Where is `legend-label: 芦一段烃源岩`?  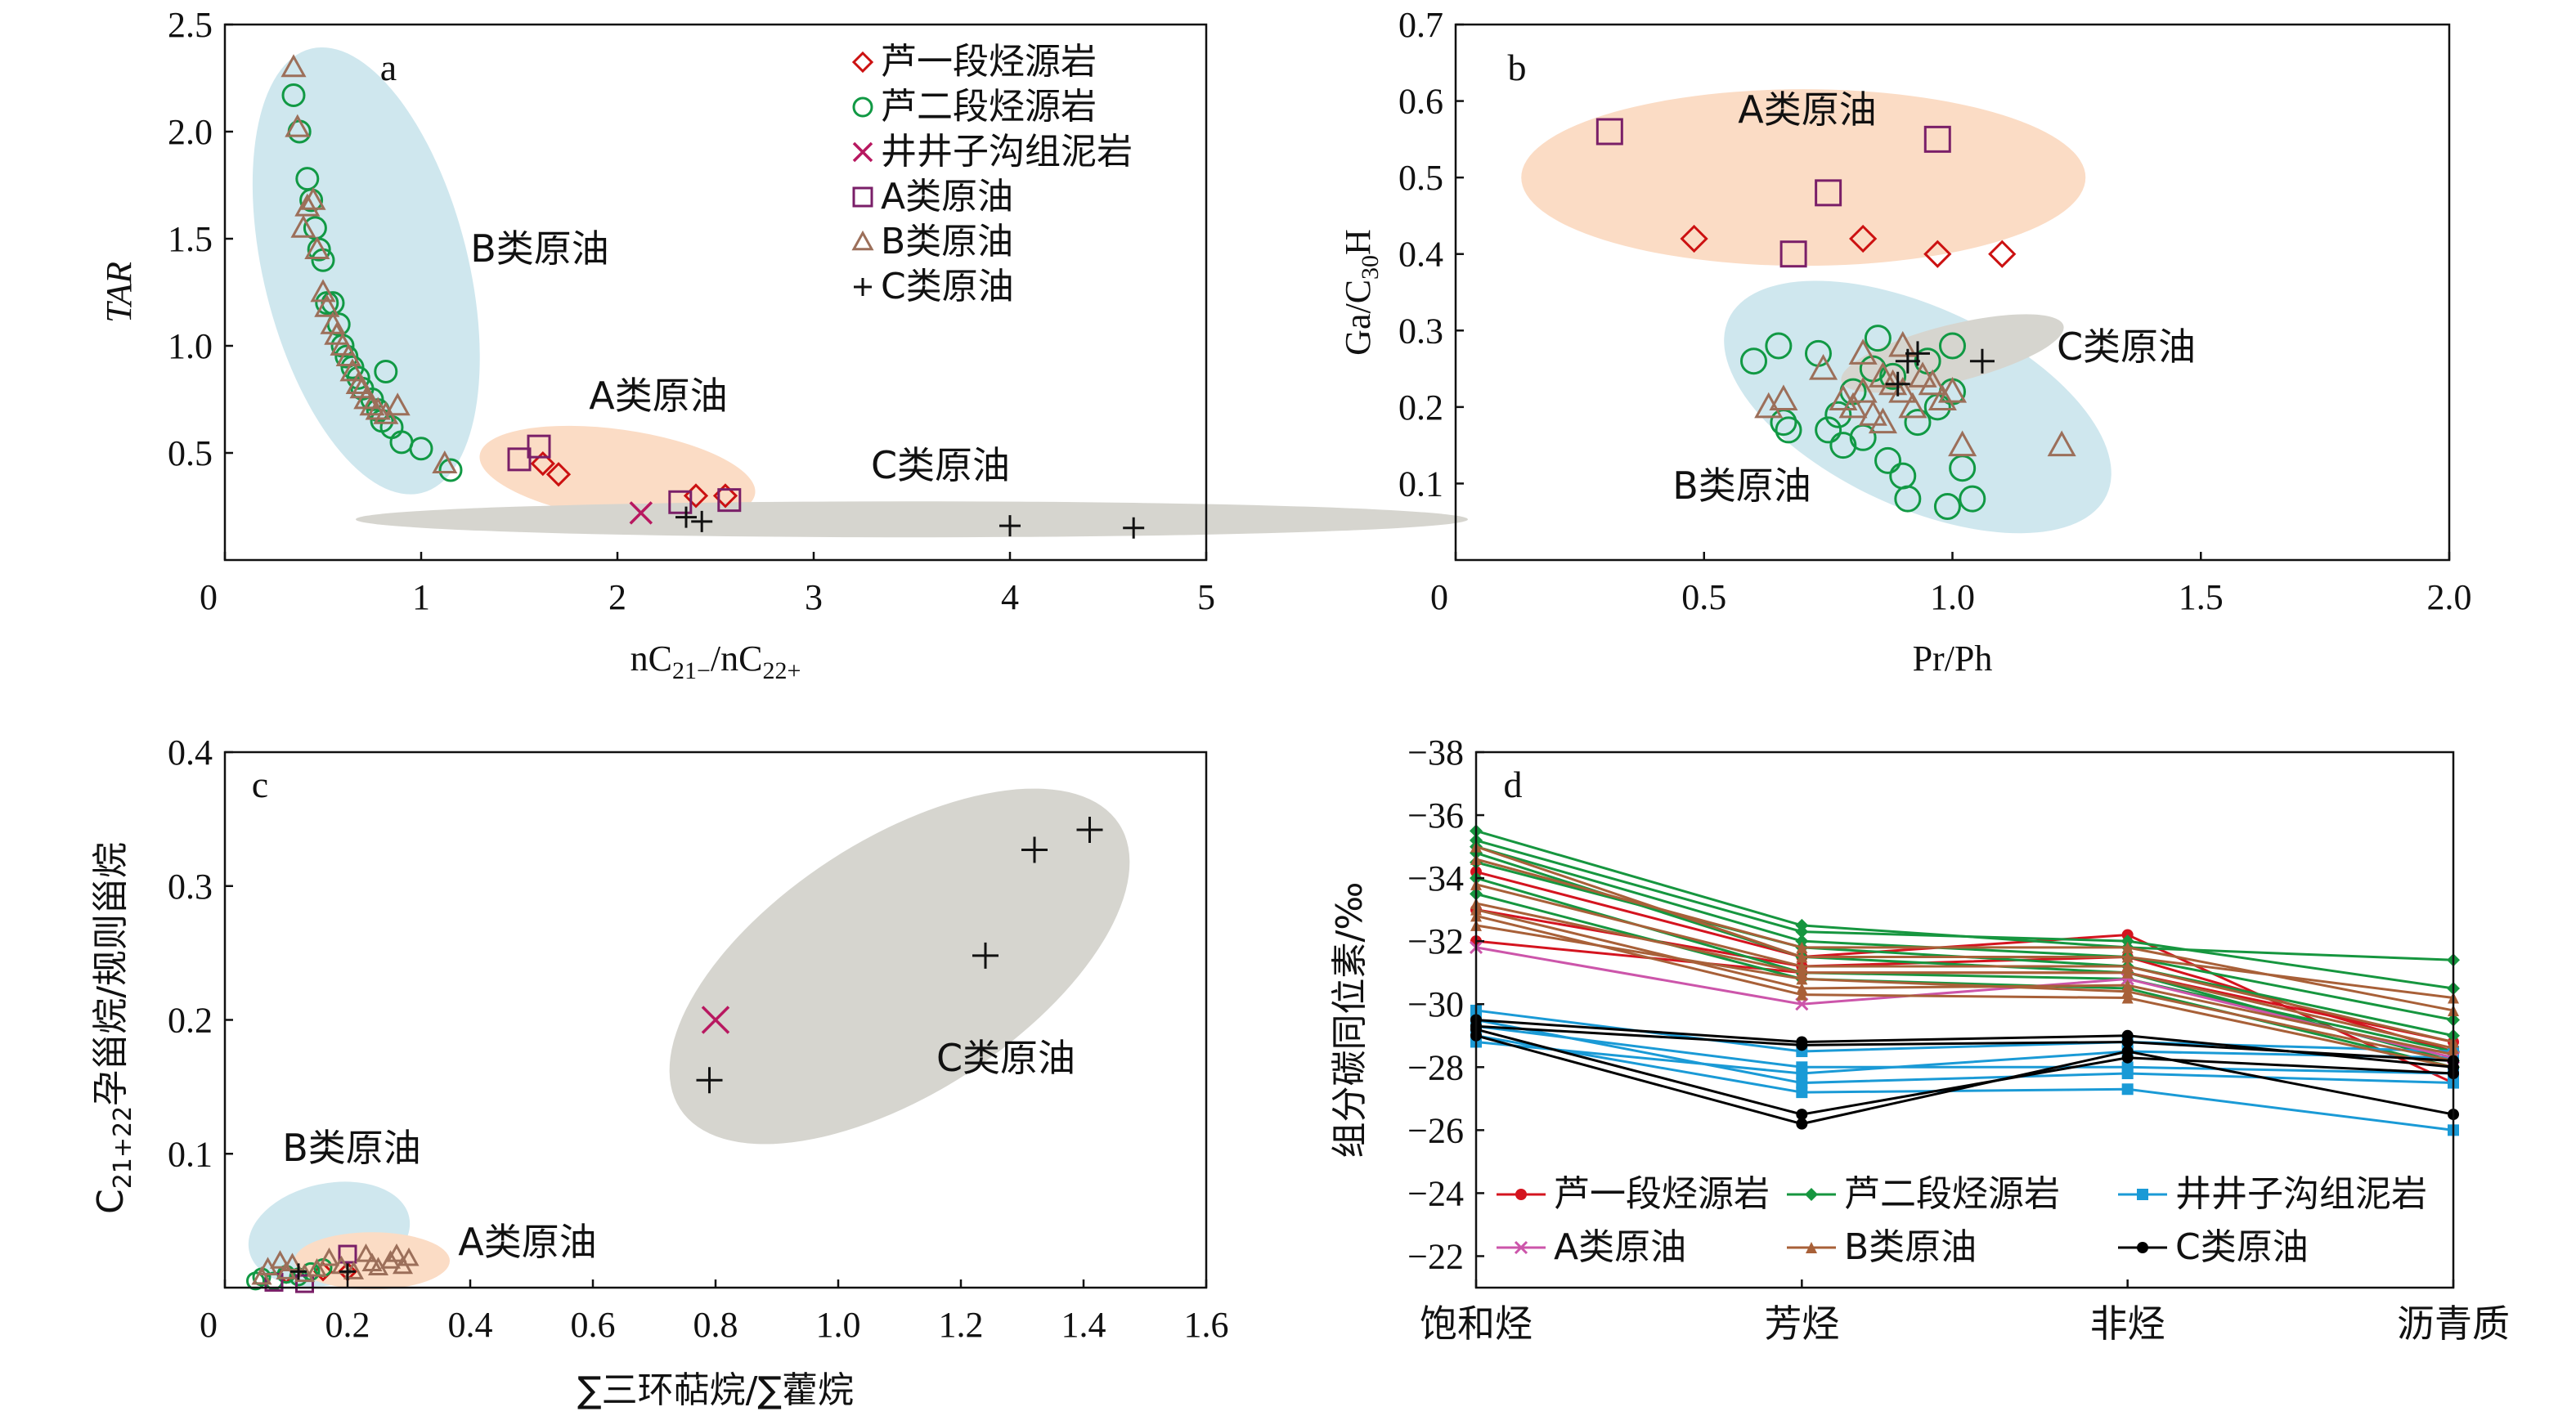
legend-label: 芦一段烃源岩 is located at coordinates (989, 62).